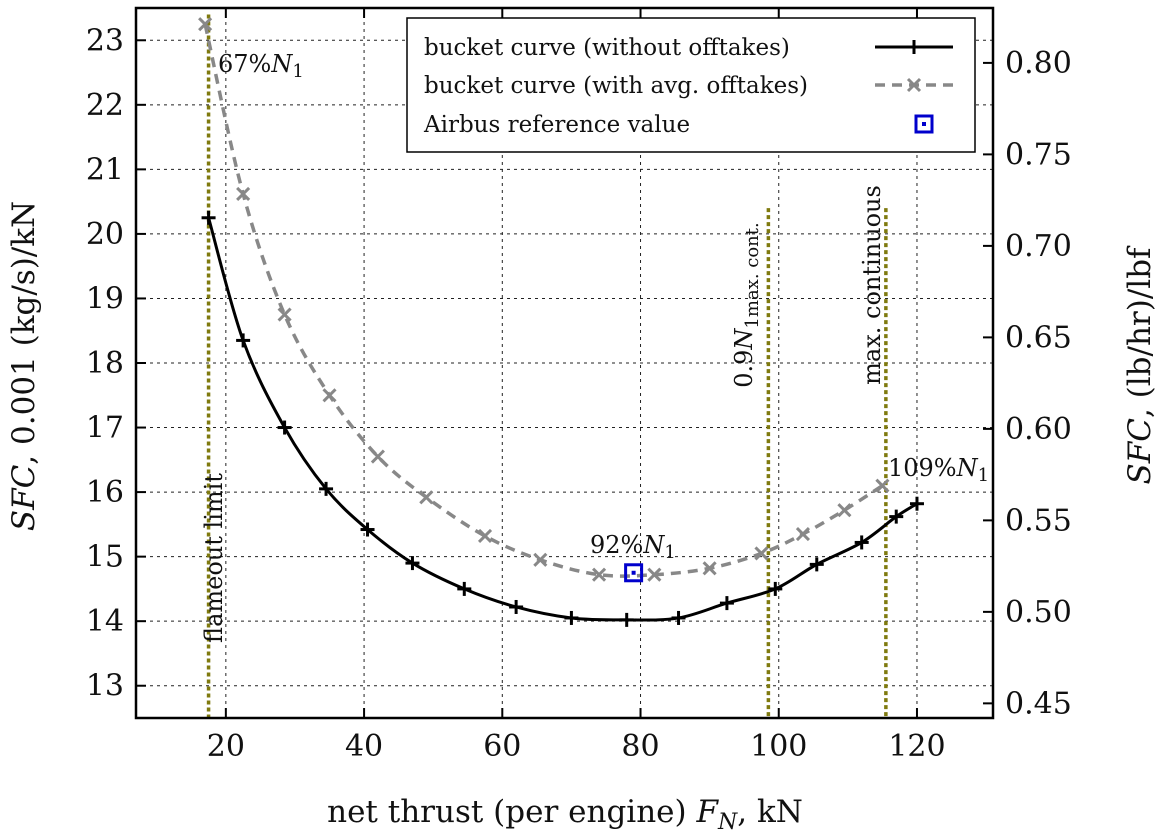 The width and height of the screenshot is (1165, 837). What do you see at coordinates (607, 48) in the screenshot?
I see `legend-entry-without-offtakes: bucket curve (without offtakes)` at bounding box center [607, 48].